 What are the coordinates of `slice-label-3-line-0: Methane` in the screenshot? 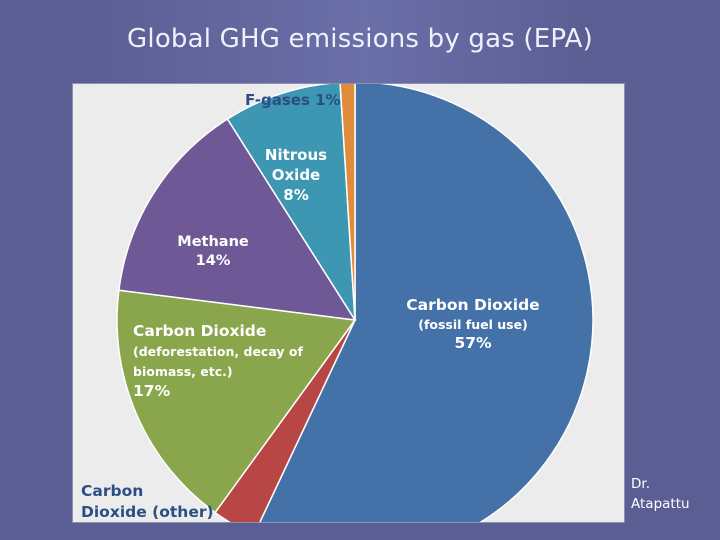 It's located at (213, 242).